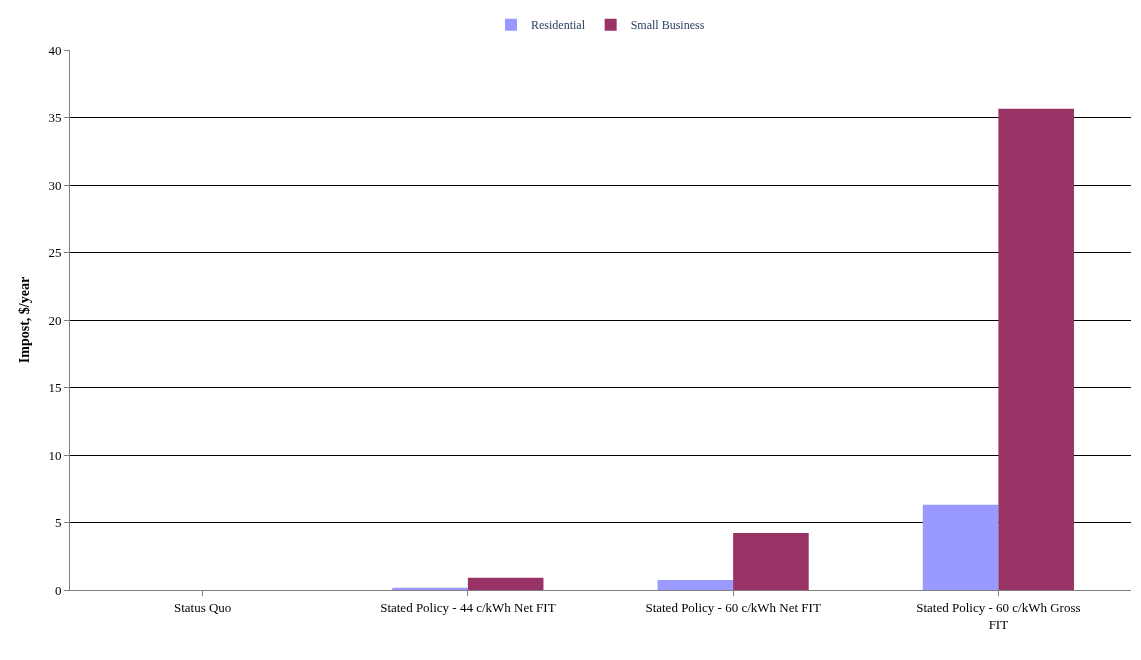  Describe the element at coordinates (55, 50) in the screenshot. I see `y-tick-label: 40` at that location.